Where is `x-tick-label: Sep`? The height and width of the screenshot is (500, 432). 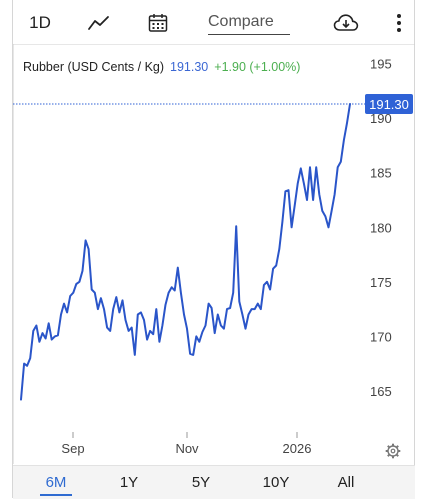 x-tick-label: Sep is located at coordinates (72, 448).